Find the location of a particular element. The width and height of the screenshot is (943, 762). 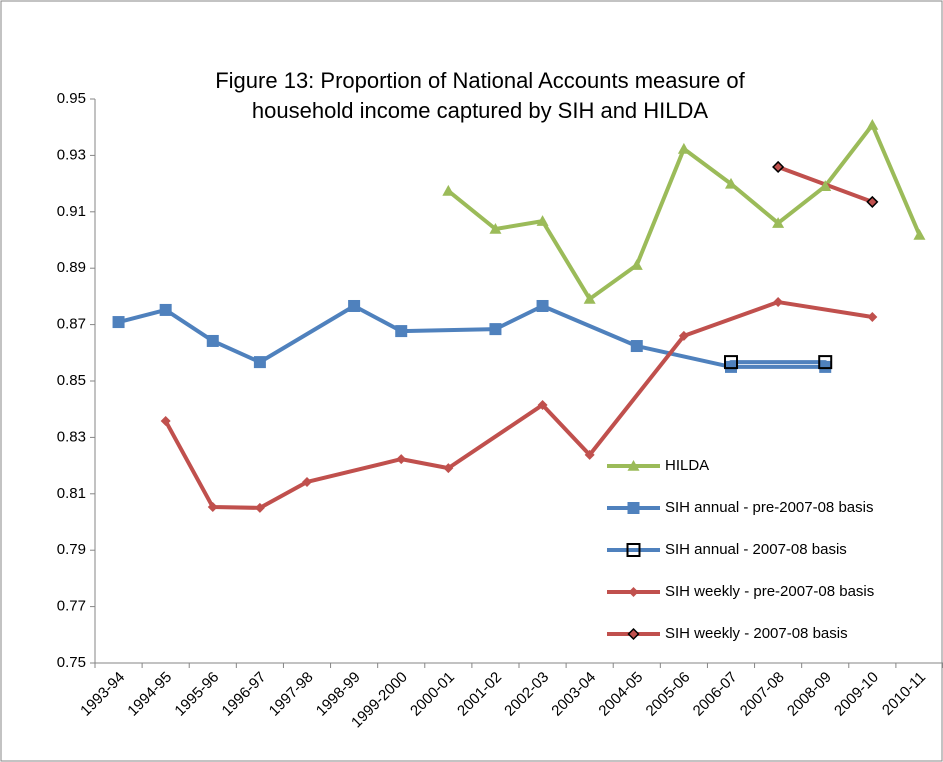

y-tick-label: 0.91 is located at coordinates (71, 211).